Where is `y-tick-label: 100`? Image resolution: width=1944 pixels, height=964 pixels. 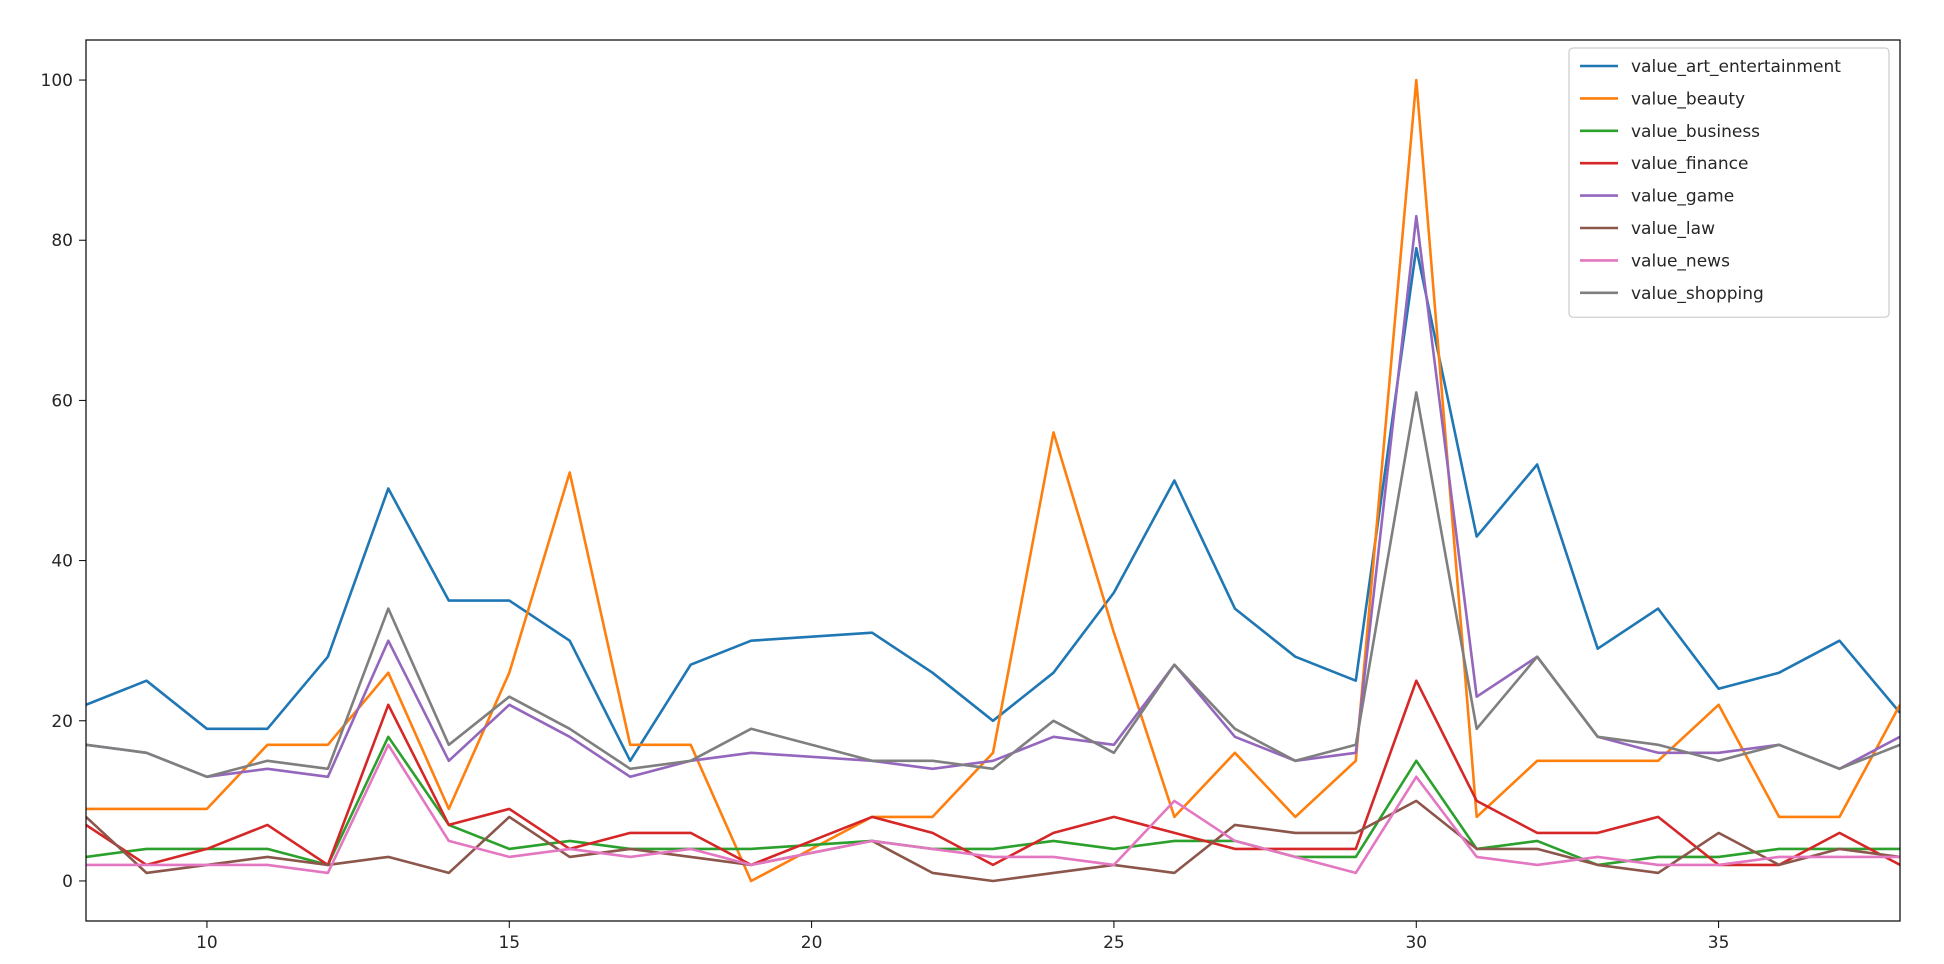 y-tick-label: 100 is located at coordinates (57, 81).